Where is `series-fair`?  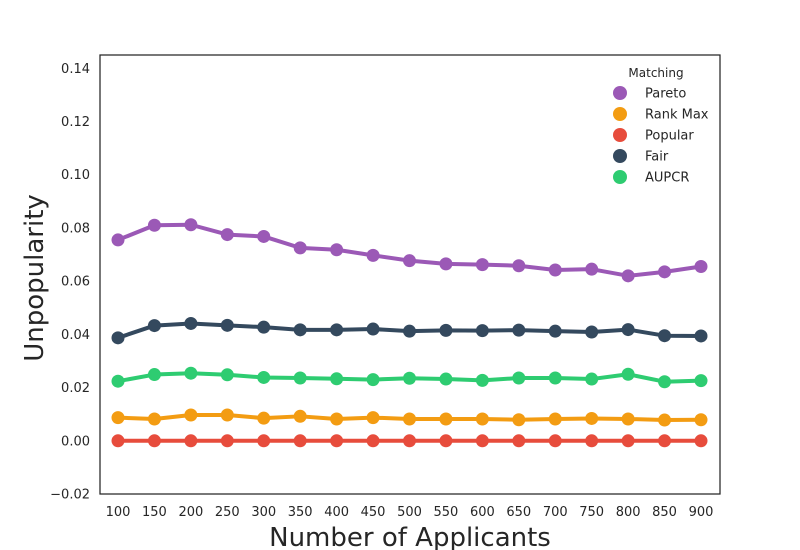
series-fair is located at coordinates (409, 330).